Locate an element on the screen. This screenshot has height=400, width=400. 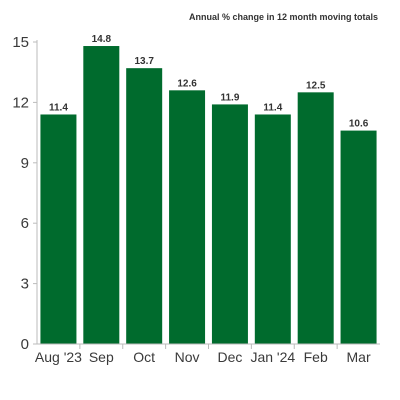
x-tick-label: Feb is located at coordinates (316, 357).